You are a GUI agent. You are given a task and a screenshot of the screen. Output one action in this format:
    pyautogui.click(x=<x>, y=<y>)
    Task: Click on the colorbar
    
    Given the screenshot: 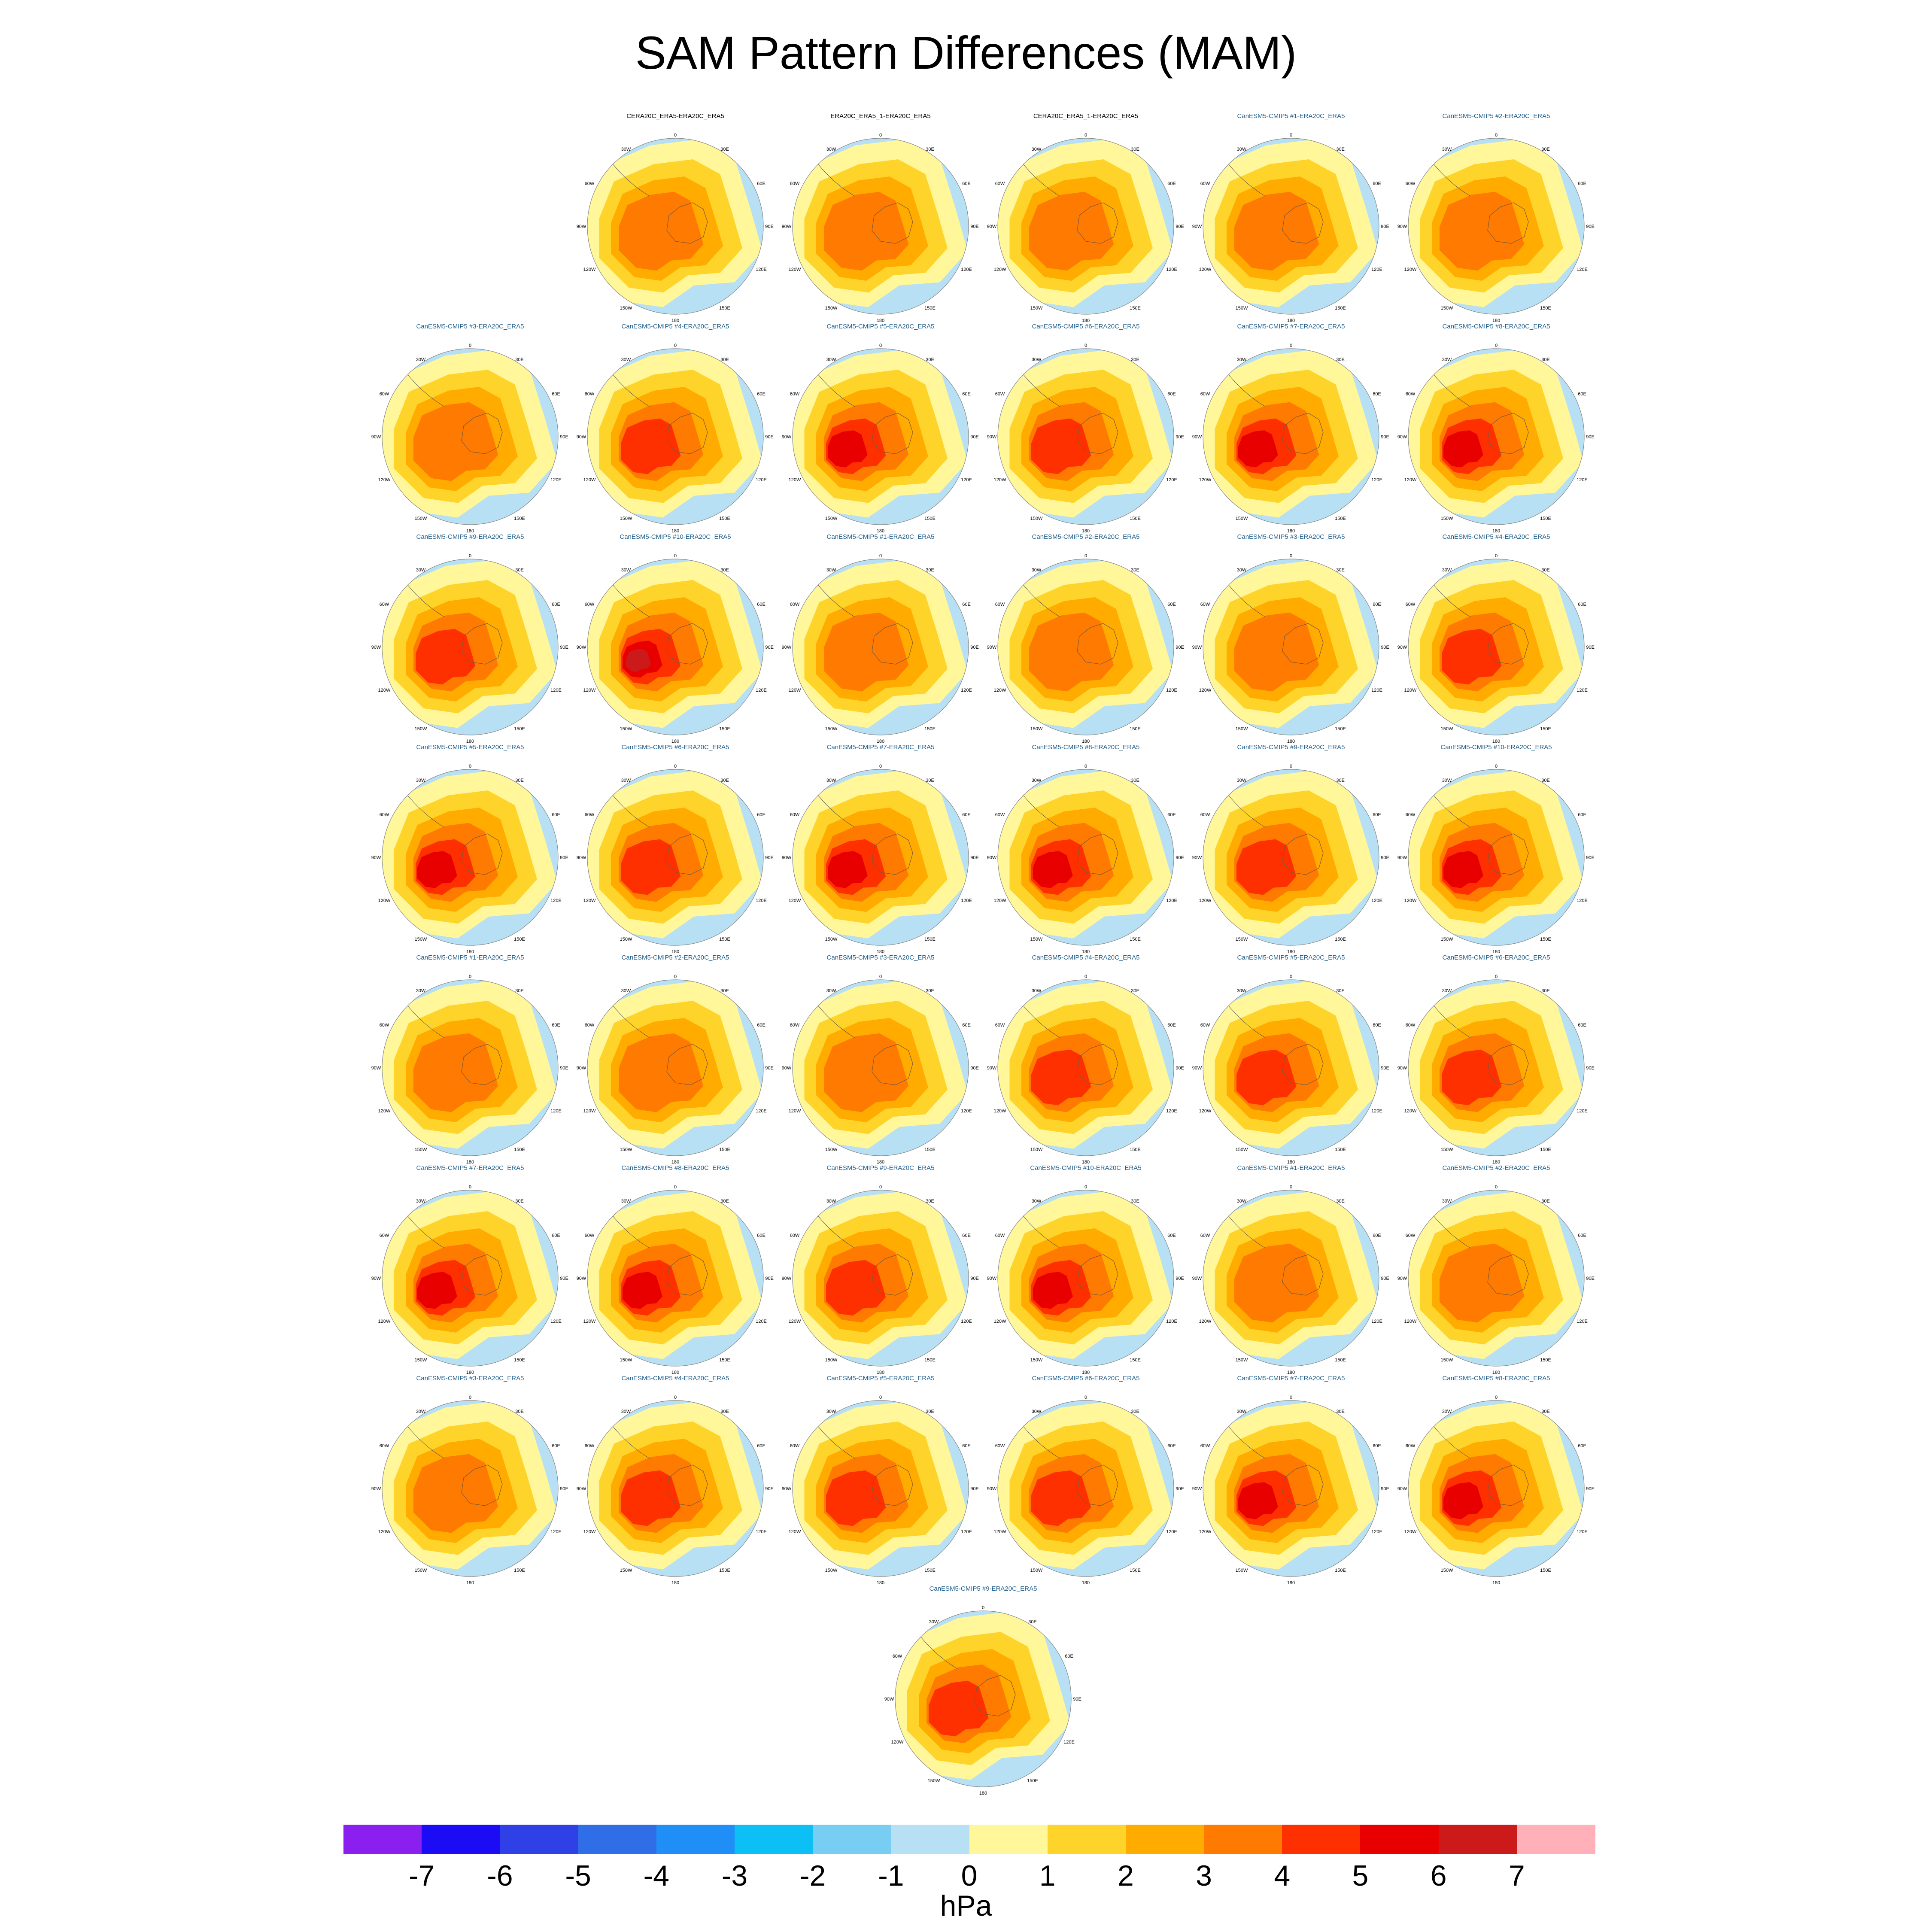 What is the action you would take?
    pyautogui.click(x=969, y=1839)
    